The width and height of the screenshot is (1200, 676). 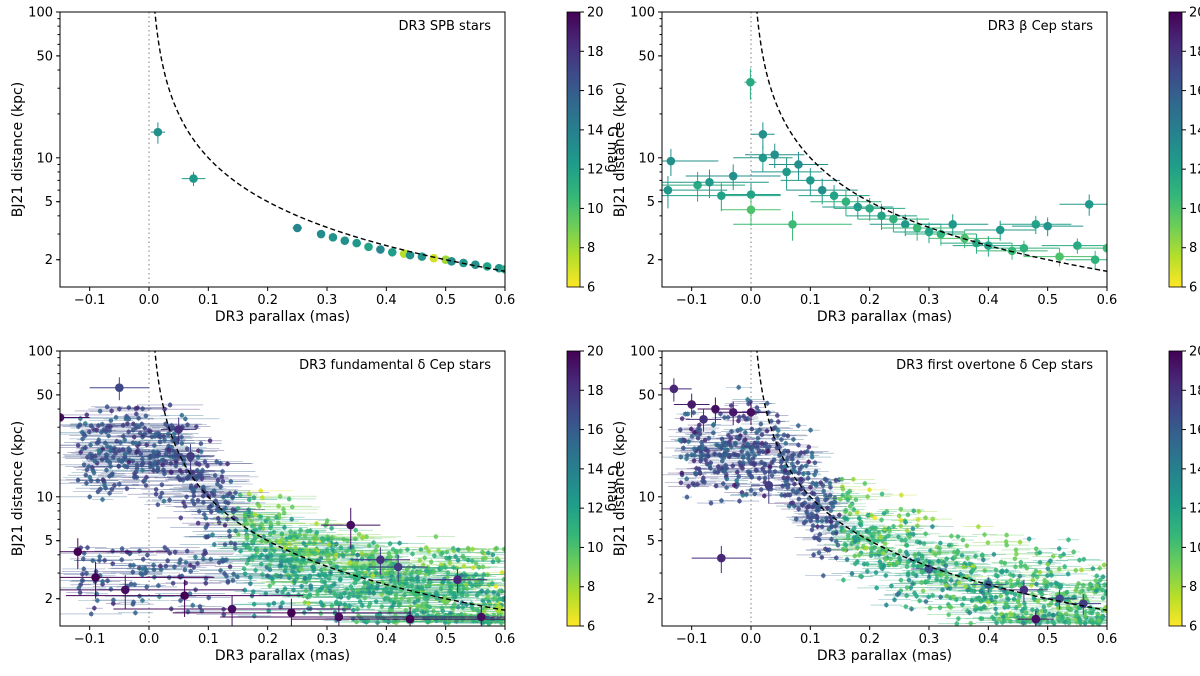 What do you see at coordinates (595, 509) in the screenshot?
I see `colorbar-tick-label: 12` at bounding box center [595, 509].